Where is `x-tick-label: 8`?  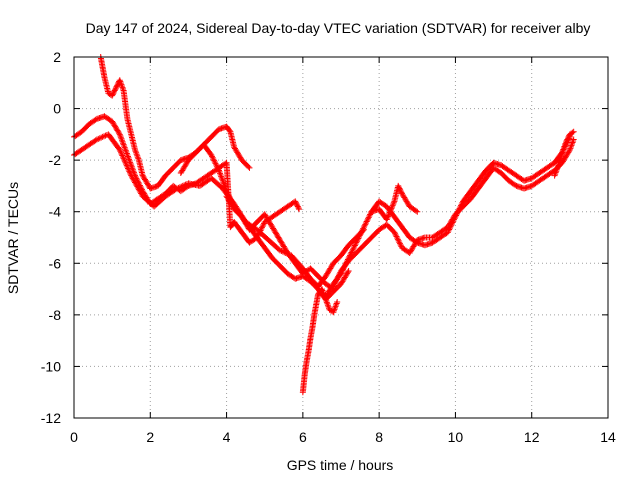
x-tick-label: 8 is located at coordinates (379, 437).